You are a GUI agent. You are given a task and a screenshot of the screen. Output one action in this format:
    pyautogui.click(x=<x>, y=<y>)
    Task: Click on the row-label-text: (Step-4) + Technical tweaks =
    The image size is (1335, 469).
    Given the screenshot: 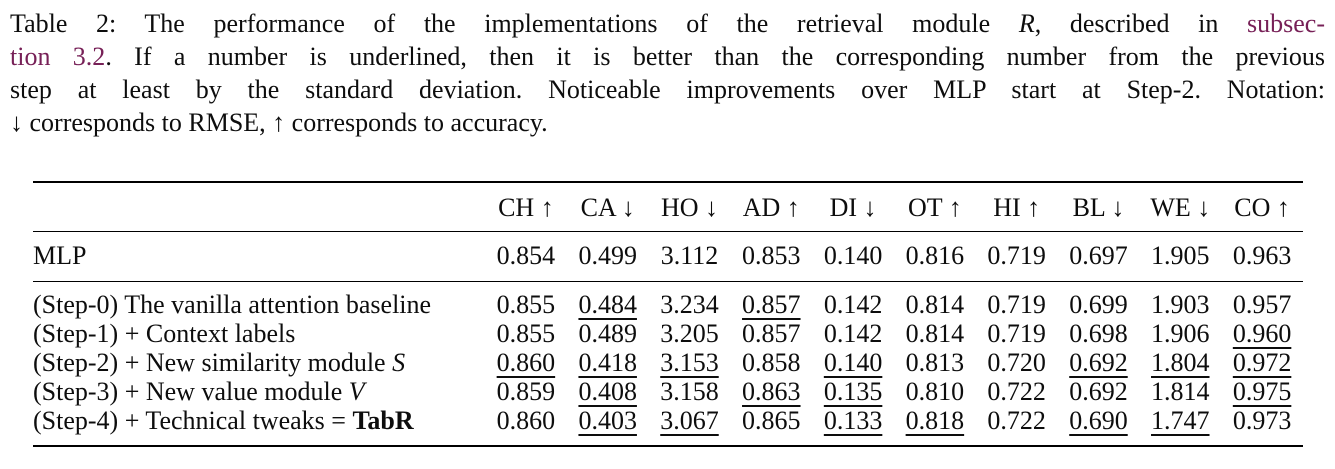 What is the action you would take?
    pyautogui.click(x=193, y=420)
    